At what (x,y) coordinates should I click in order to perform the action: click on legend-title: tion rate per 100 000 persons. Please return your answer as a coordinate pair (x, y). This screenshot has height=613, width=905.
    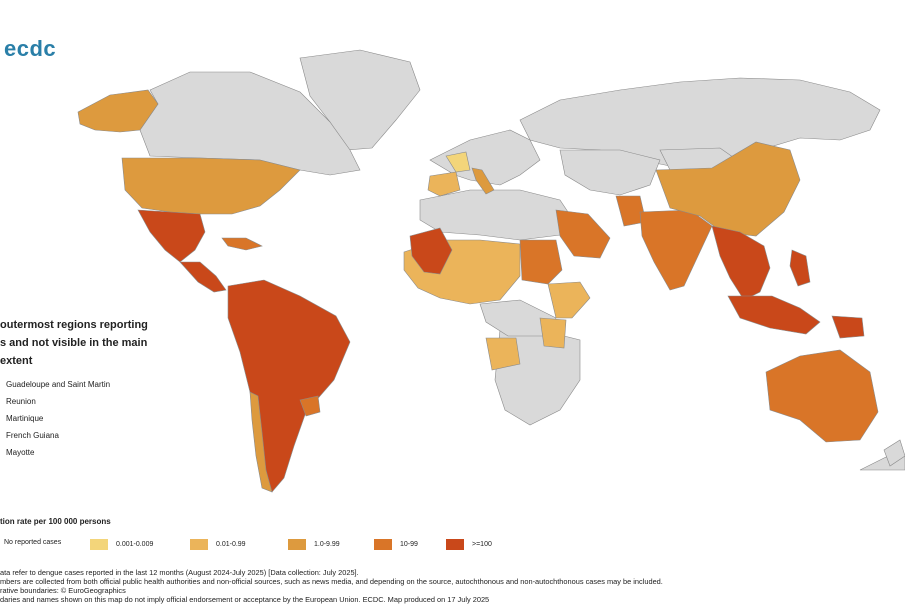
    Looking at the image, I should click on (55, 521).